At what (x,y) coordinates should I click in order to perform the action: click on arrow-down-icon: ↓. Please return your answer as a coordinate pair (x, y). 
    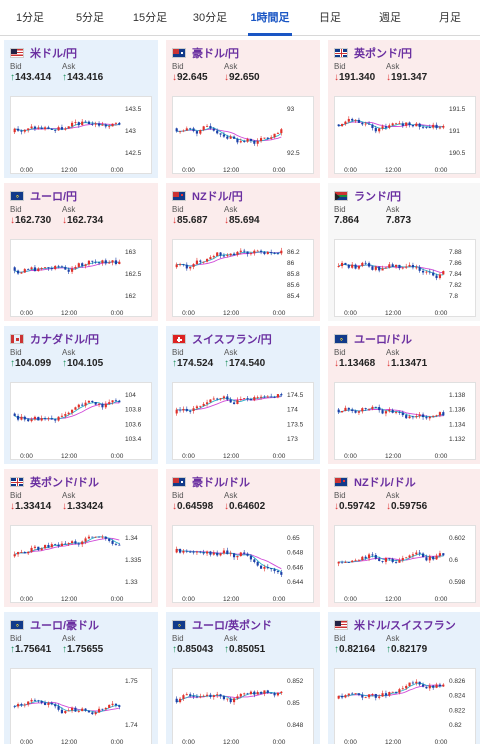
    Looking at the image, I should click on (12, 220).